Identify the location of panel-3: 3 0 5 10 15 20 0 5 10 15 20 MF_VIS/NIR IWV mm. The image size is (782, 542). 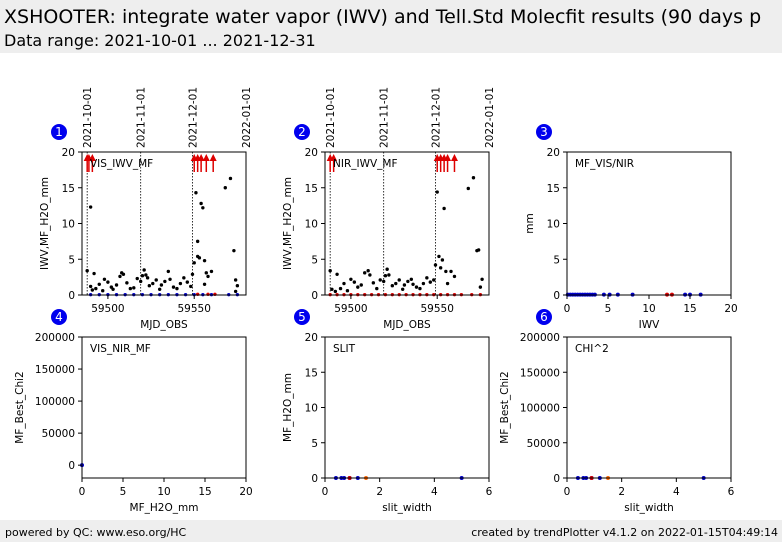
(631, 227).